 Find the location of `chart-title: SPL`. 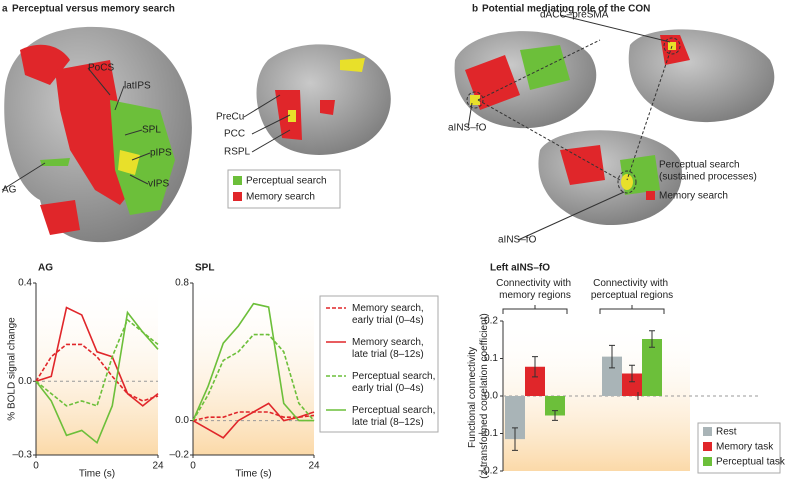

chart-title: SPL is located at coordinates (204, 268).